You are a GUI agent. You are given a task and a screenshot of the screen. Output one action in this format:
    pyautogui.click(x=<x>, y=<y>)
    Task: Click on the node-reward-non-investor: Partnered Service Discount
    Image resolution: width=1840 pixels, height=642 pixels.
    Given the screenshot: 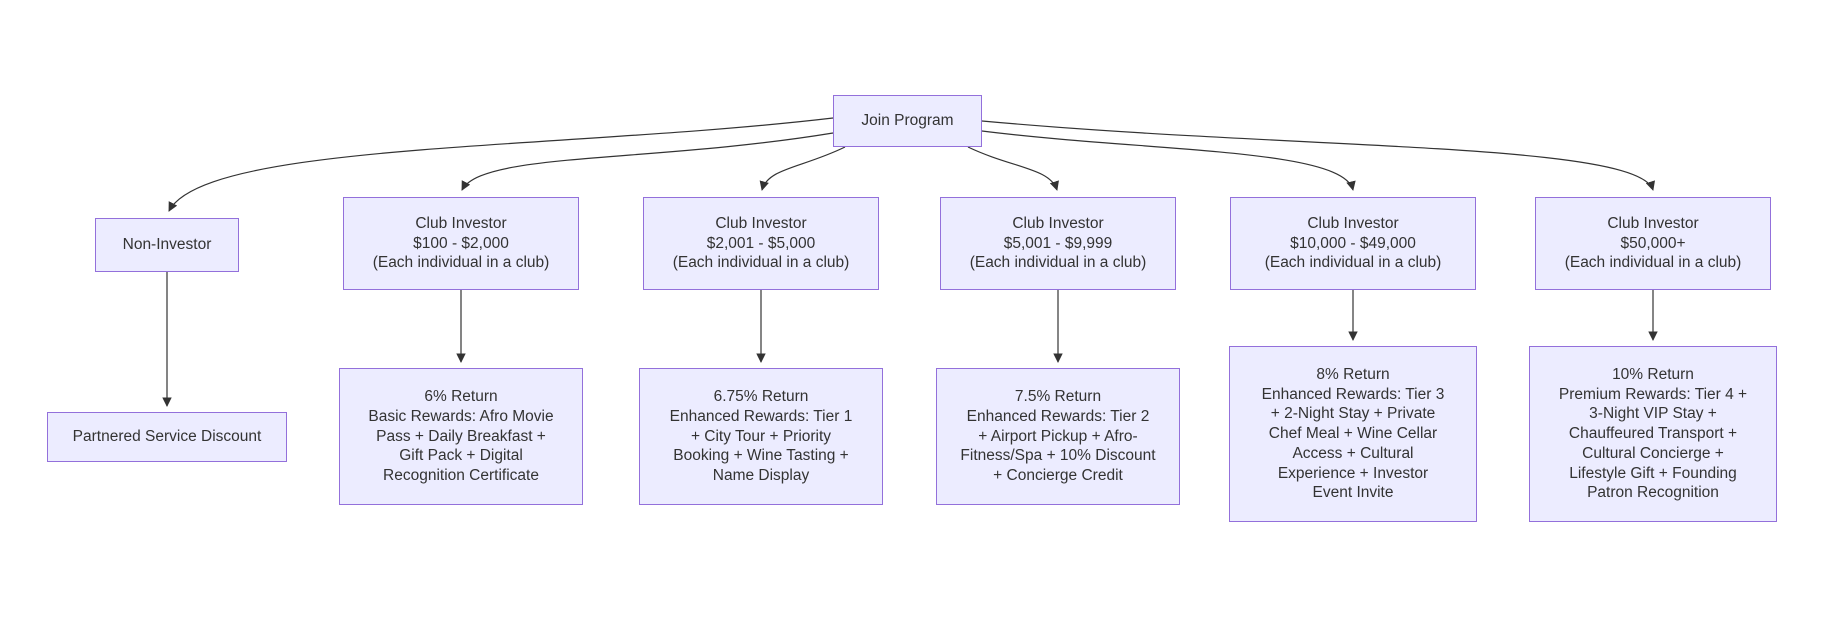 What is the action you would take?
    pyautogui.click(x=167, y=437)
    